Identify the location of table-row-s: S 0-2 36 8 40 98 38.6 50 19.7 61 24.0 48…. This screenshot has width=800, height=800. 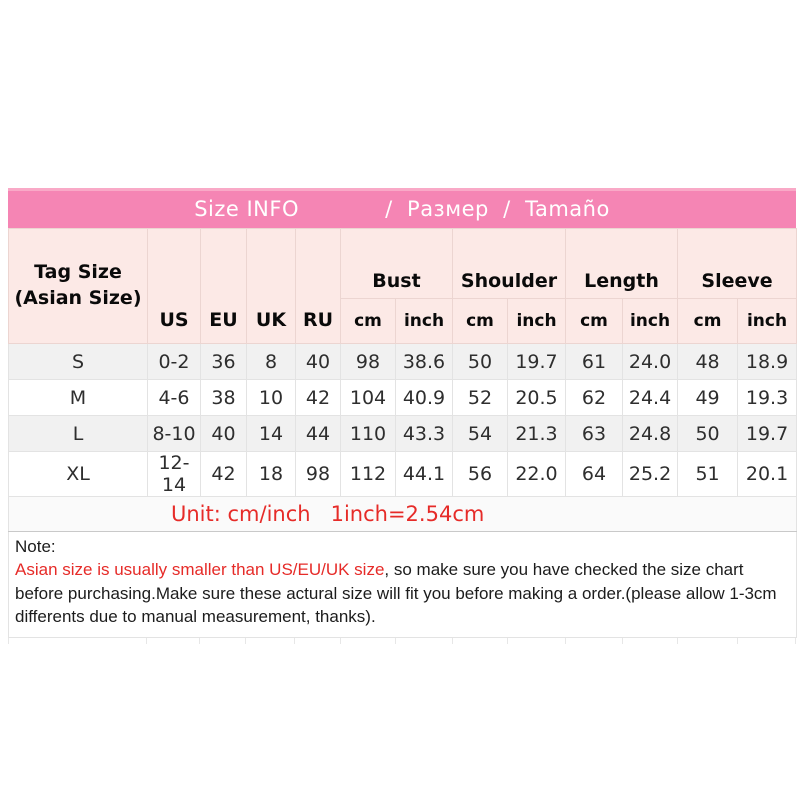
(403, 361).